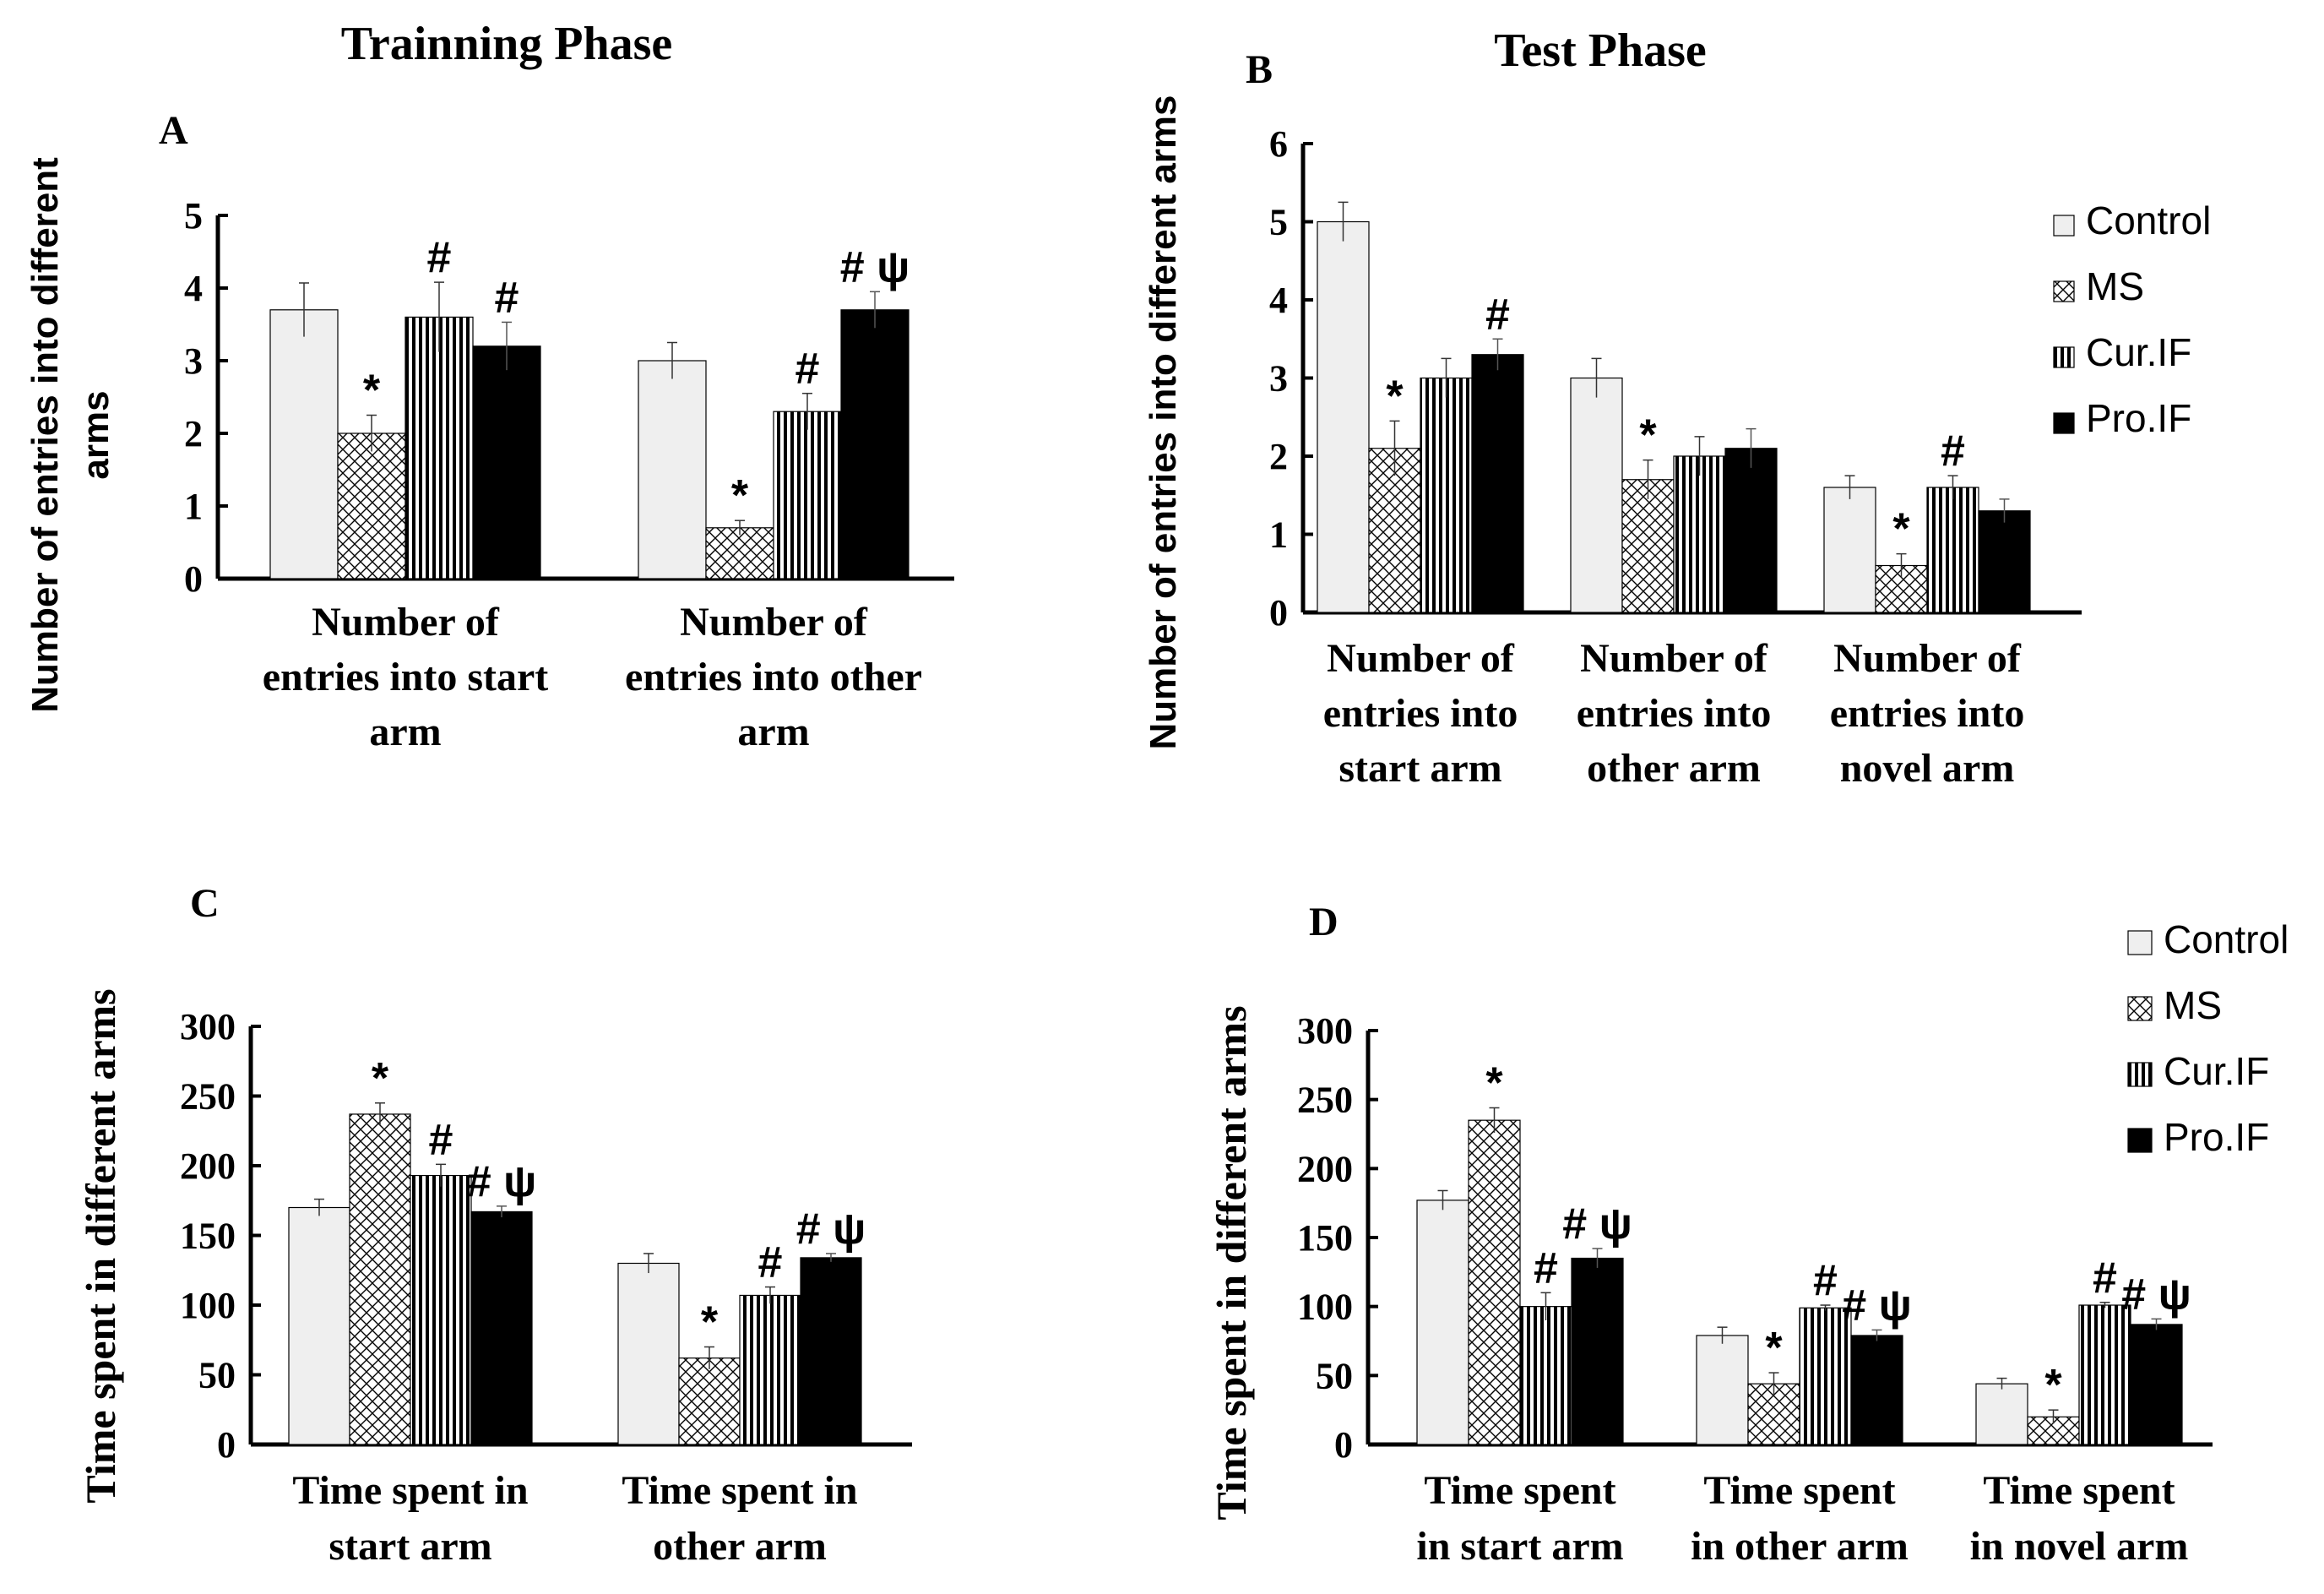 This screenshot has width=2324, height=1594. What do you see at coordinates (740, 1546) in the screenshot?
I see `panel-c-category-label: other arm` at bounding box center [740, 1546].